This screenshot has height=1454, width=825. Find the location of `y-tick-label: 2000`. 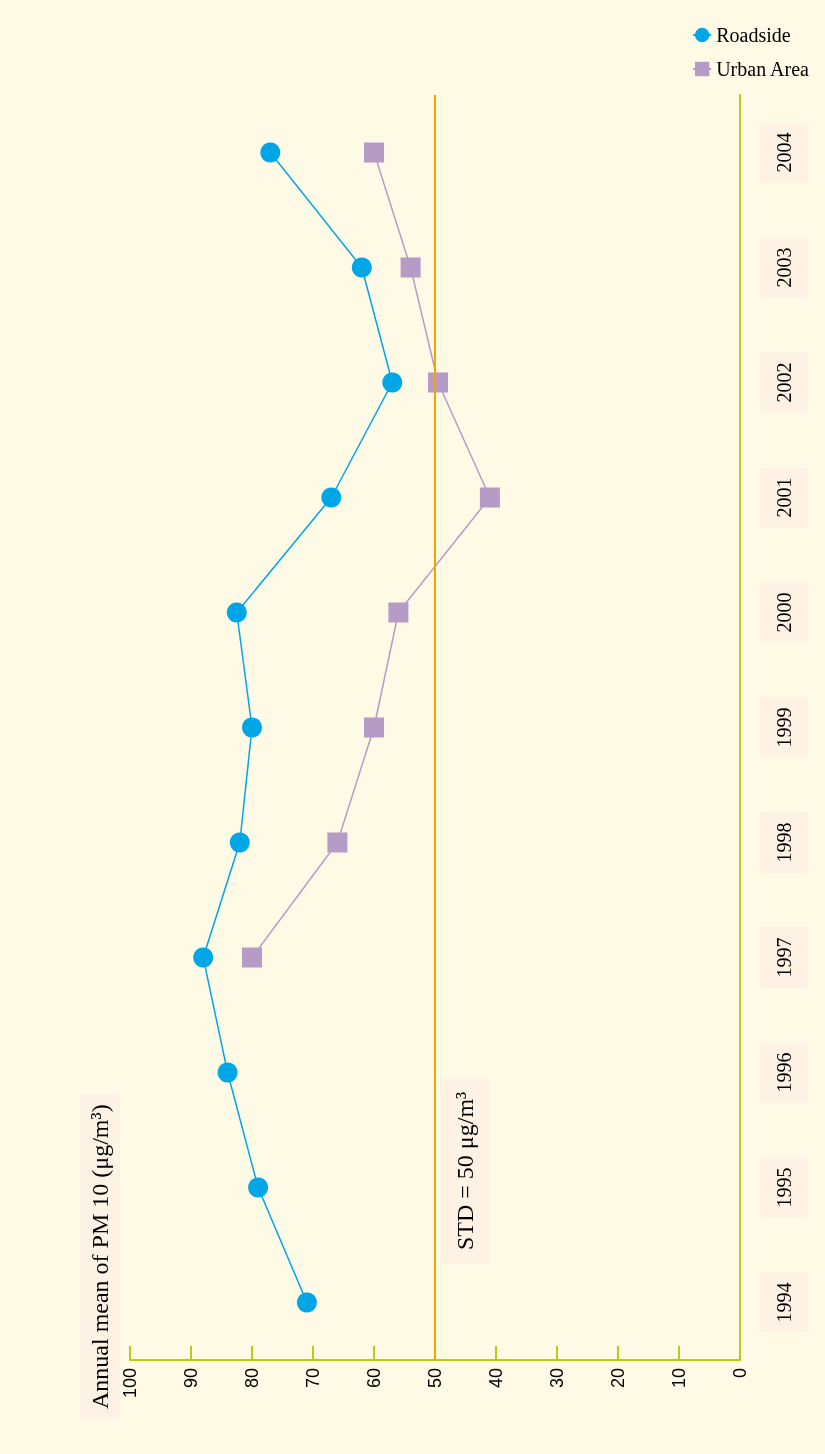

y-tick-label: 2000 is located at coordinates (784, 612).